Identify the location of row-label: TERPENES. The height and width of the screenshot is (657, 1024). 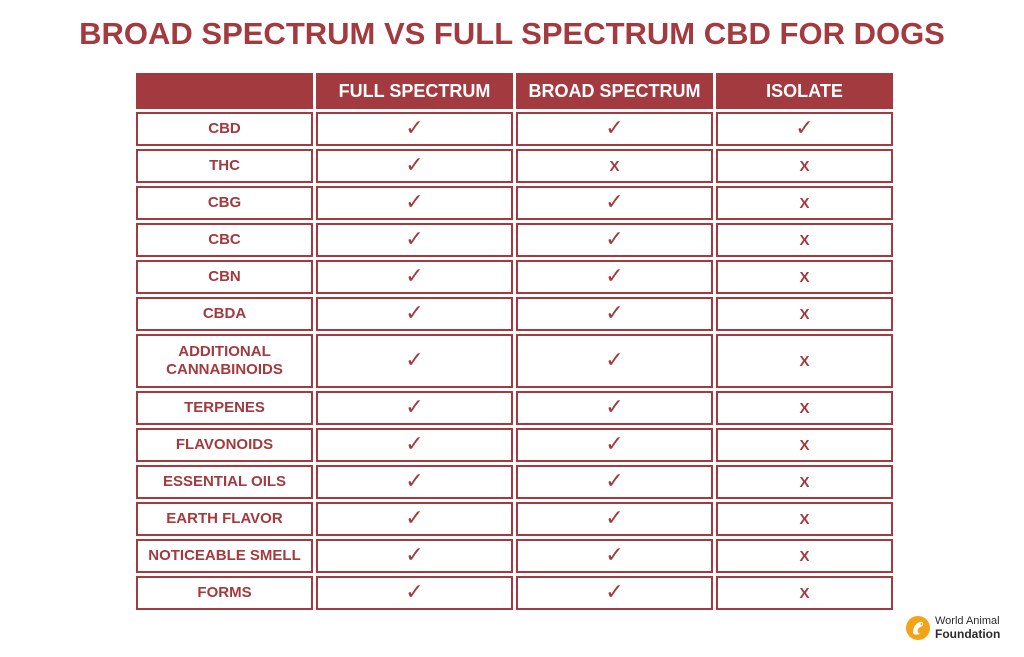
(224, 408).